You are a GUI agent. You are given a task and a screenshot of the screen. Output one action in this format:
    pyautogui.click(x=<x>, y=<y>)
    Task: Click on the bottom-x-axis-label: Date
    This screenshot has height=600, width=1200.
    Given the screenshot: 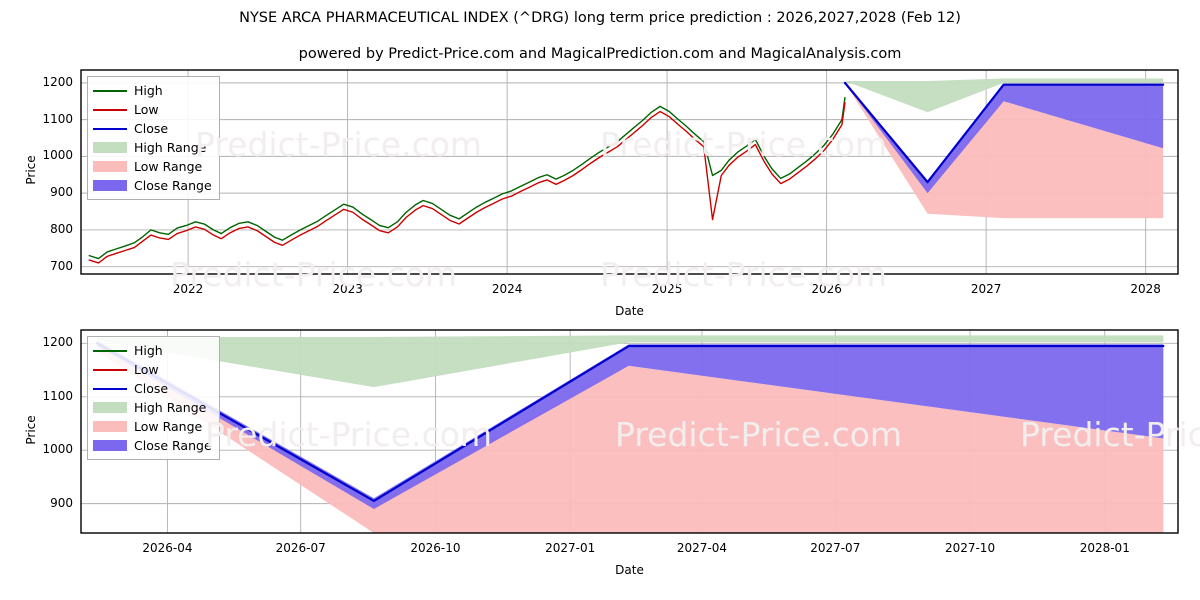 What is the action you would take?
    pyautogui.click(x=629, y=570)
    